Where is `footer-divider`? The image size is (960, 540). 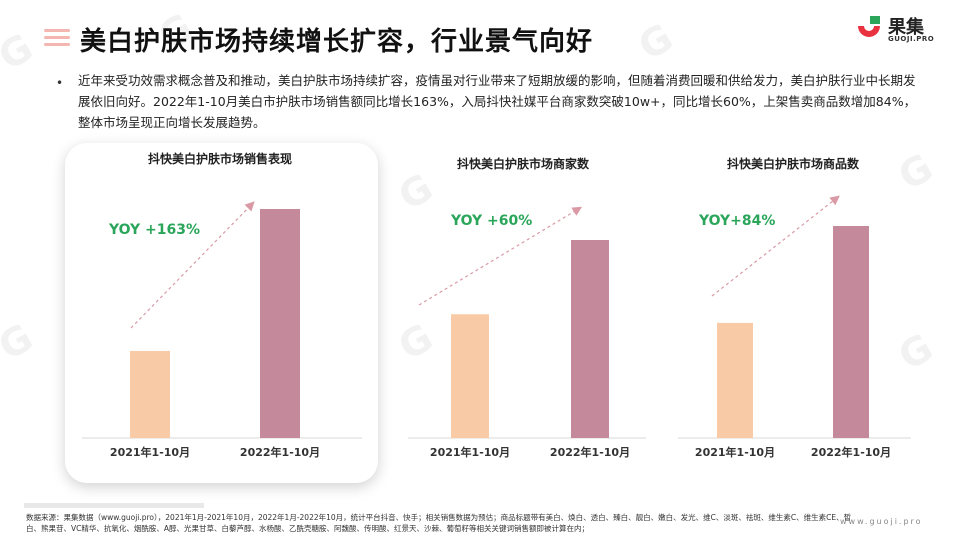
footer-divider is located at coordinates (114, 505).